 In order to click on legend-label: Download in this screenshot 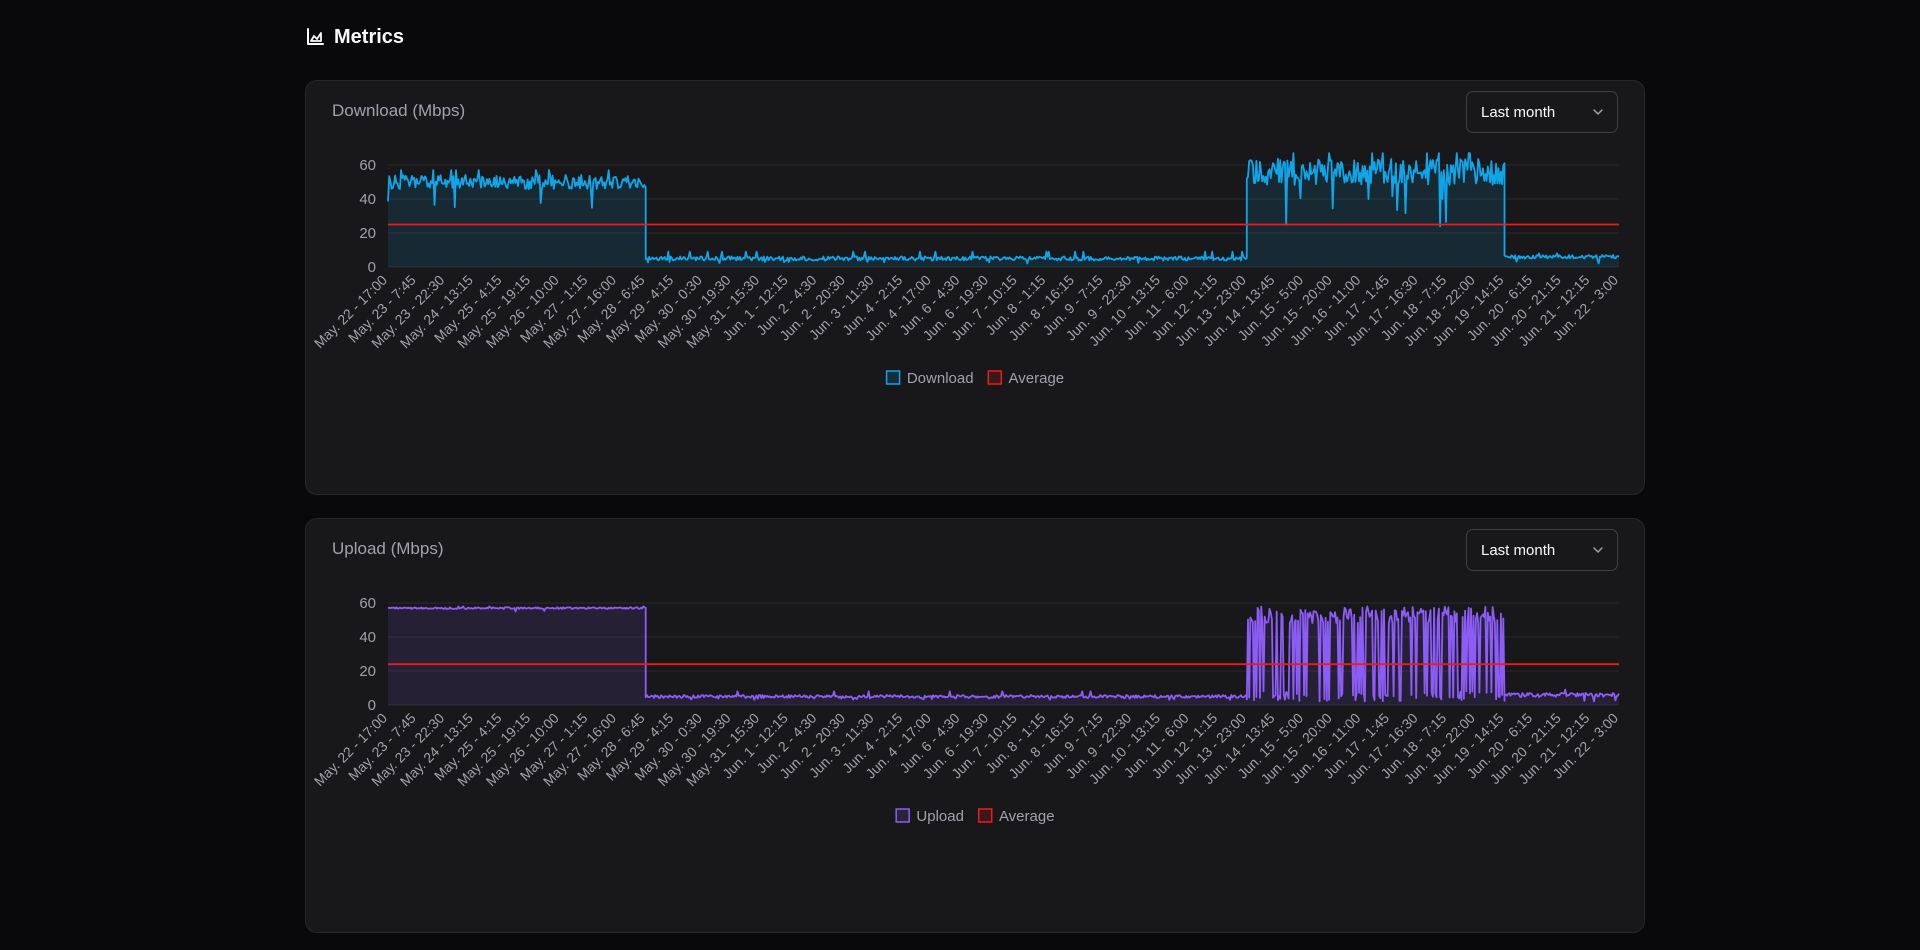, I will do `click(940, 378)`.